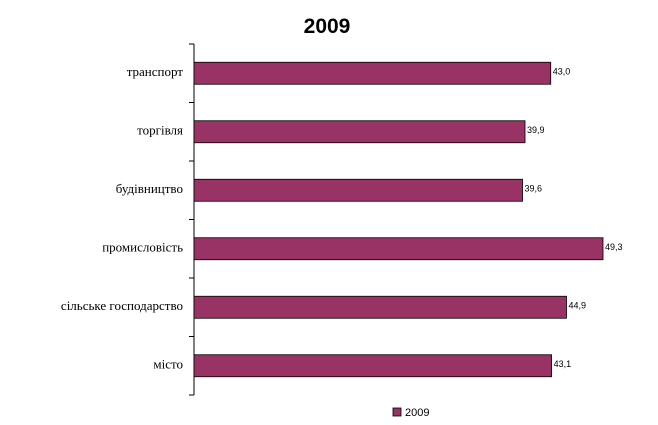 The height and width of the screenshot is (425, 658). I want to click on category-label: транспорт, so click(155, 71).